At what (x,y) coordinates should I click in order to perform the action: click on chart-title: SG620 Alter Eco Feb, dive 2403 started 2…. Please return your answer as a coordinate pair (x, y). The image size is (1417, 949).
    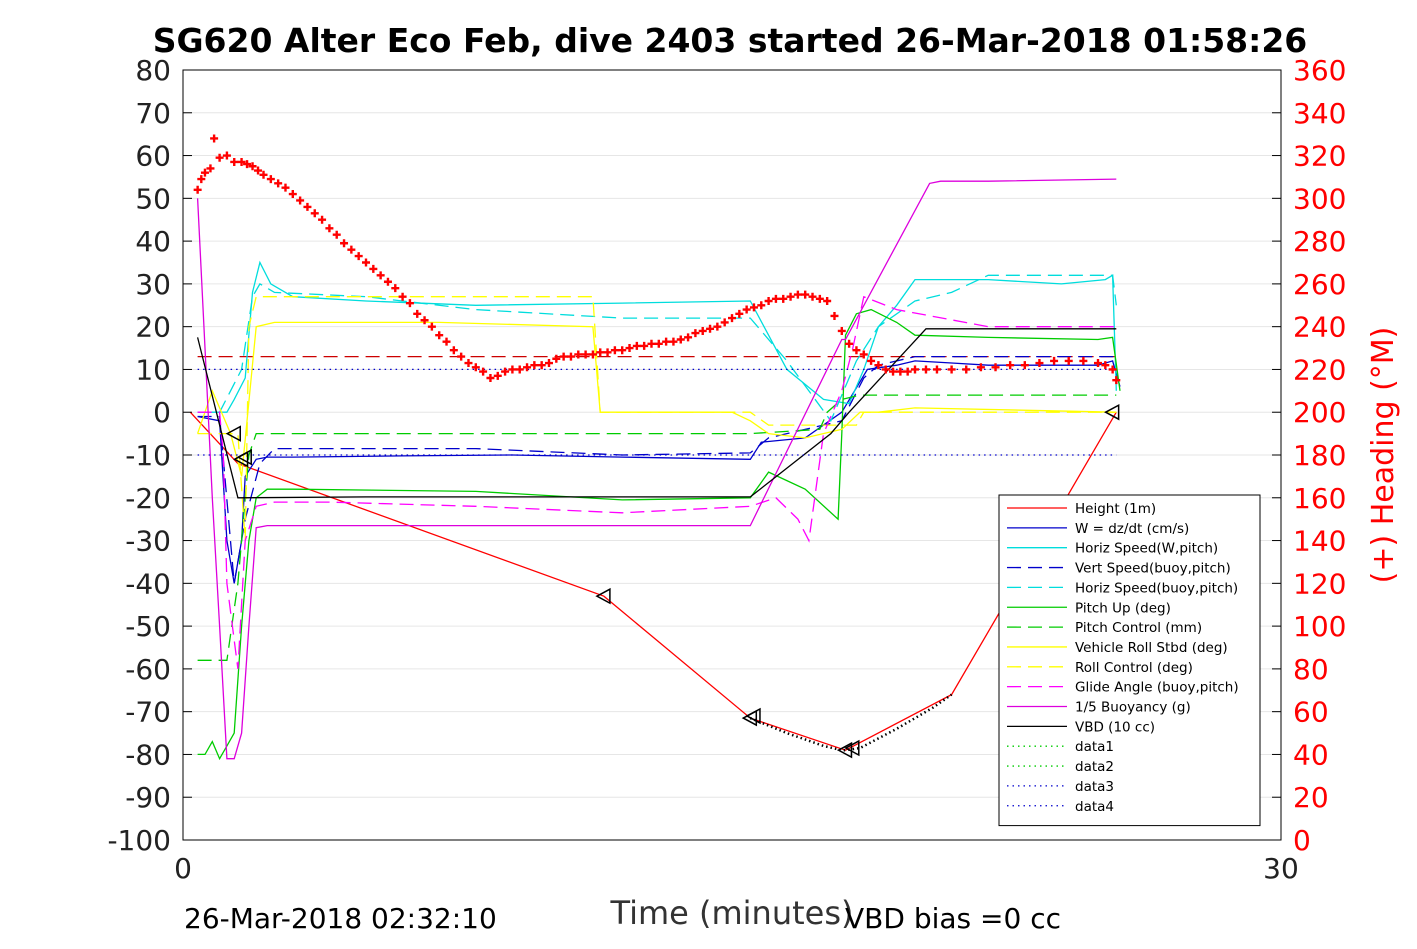
    Looking at the image, I should click on (730, 40).